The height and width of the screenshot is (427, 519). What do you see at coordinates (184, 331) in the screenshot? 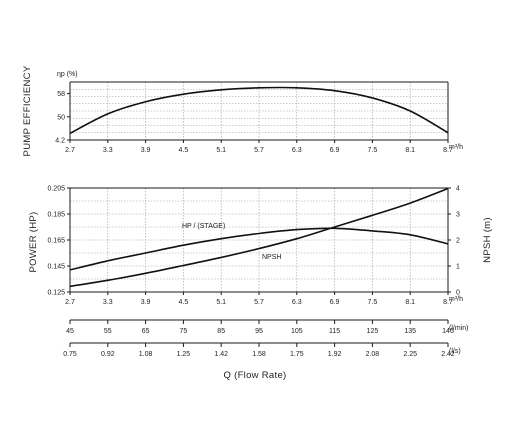
I see `flow-axis-0-tick-label: 75` at bounding box center [184, 331].